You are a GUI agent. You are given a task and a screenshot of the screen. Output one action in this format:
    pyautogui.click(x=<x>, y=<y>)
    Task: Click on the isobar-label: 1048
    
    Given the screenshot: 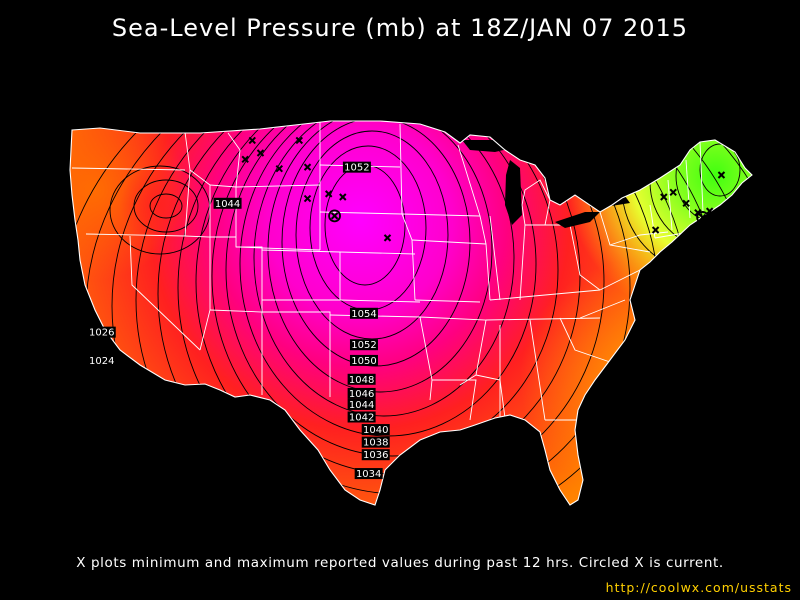 What is the action you would take?
    pyautogui.click(x=361, y=379)
    